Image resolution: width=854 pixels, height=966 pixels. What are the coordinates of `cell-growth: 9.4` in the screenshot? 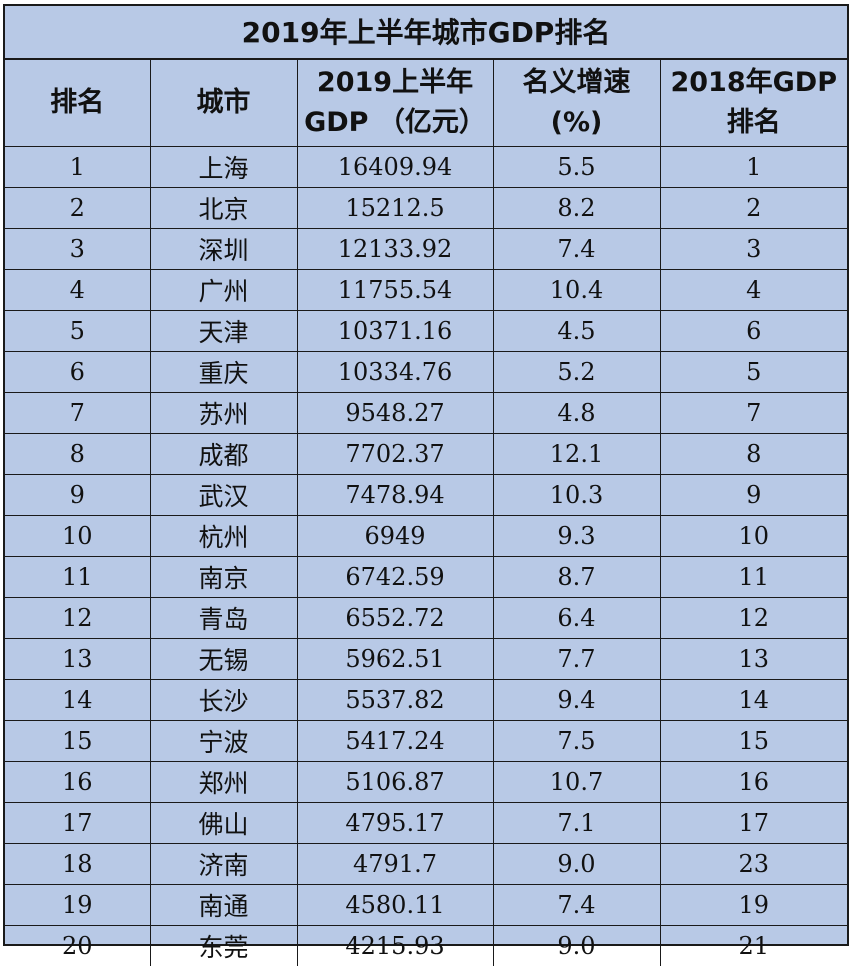 It's located at (576, 700).